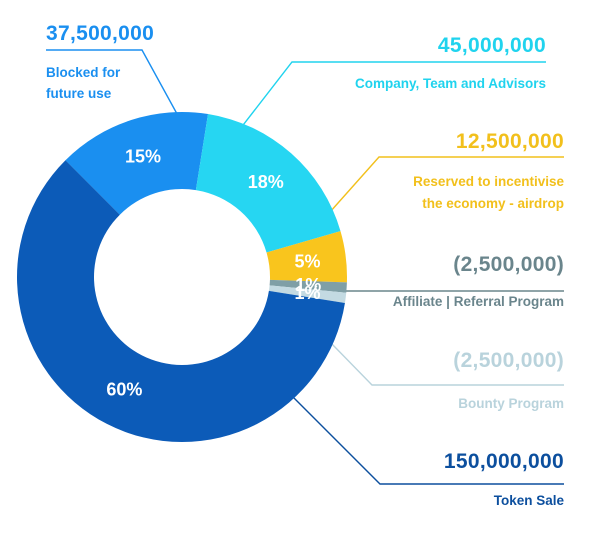 The height and width of the screenshot is (555, 604). I want to click on label-blocked-for-future-use-line-2: future use, so click(79, 93).